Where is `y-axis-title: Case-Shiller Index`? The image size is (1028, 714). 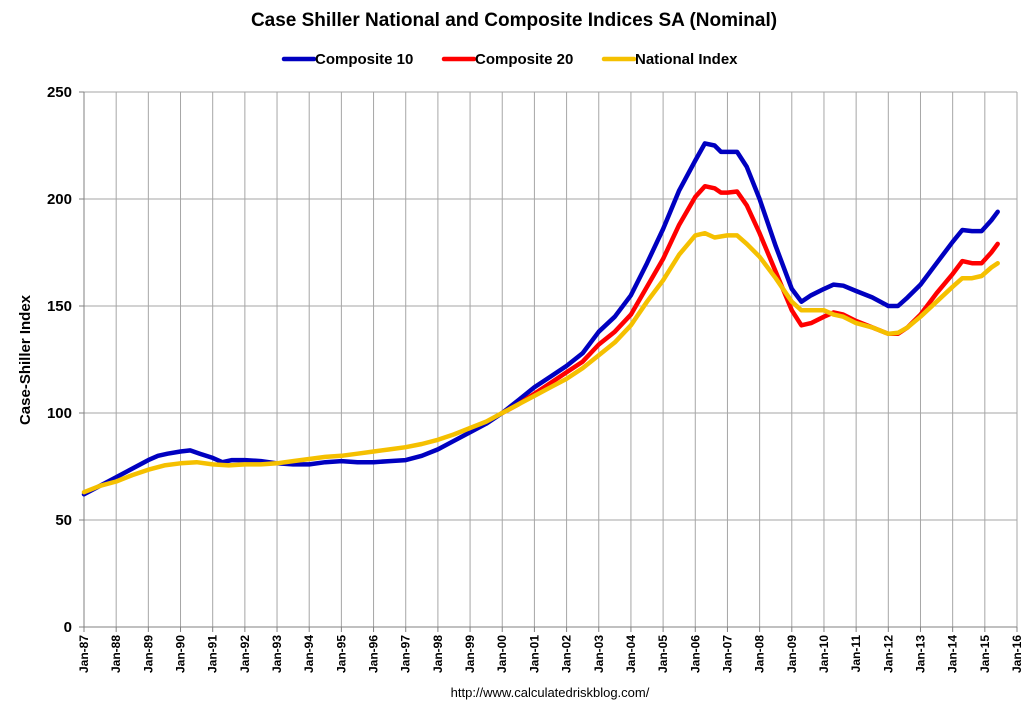 y-axis-title: Case-Shiller Index is located at coordinates (25, 359).